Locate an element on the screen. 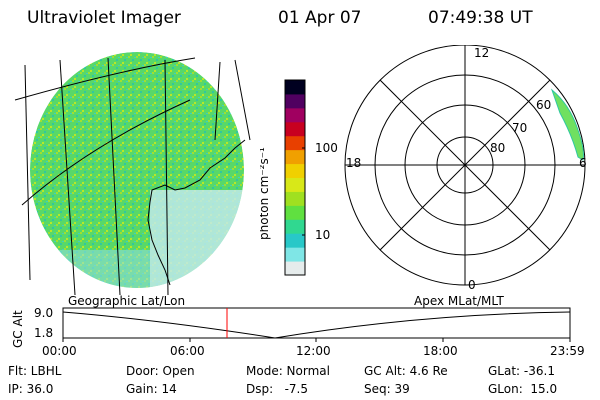 This screenshot has height=400, width=600. door-readout: Door: Open is located at coordinates (160, 371).